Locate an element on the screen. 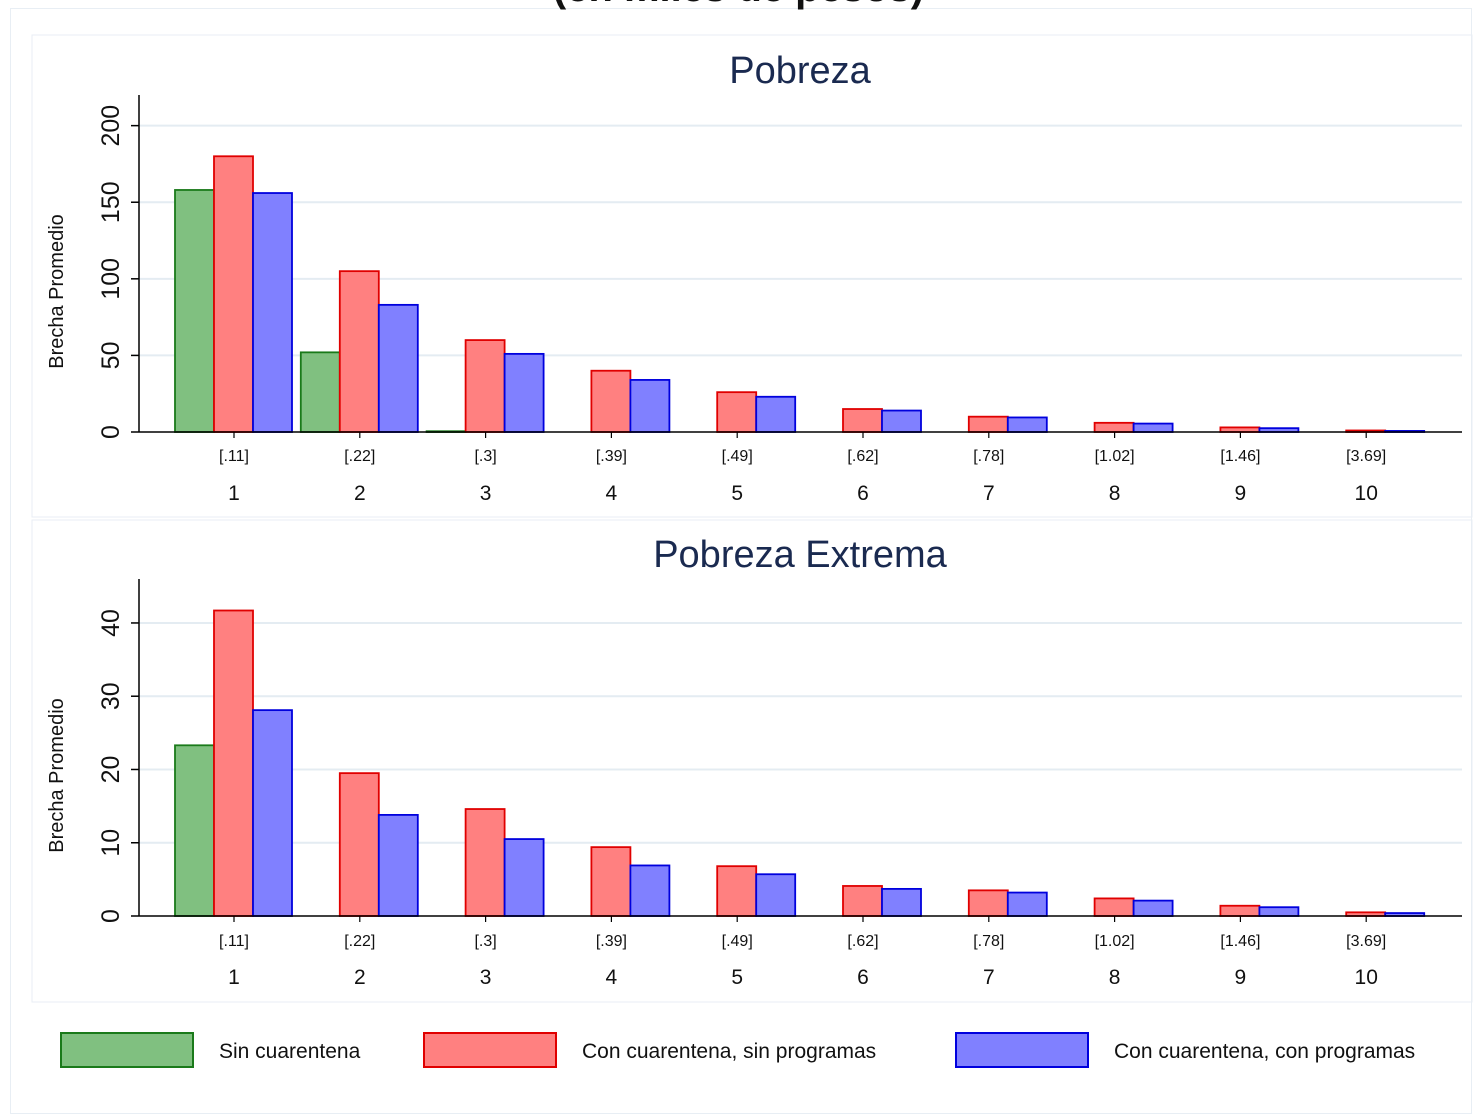 Image resolution: width=1477 pixels, height=1119 pixels. y-tick-label: 30 is located at coordinates (111, 696).